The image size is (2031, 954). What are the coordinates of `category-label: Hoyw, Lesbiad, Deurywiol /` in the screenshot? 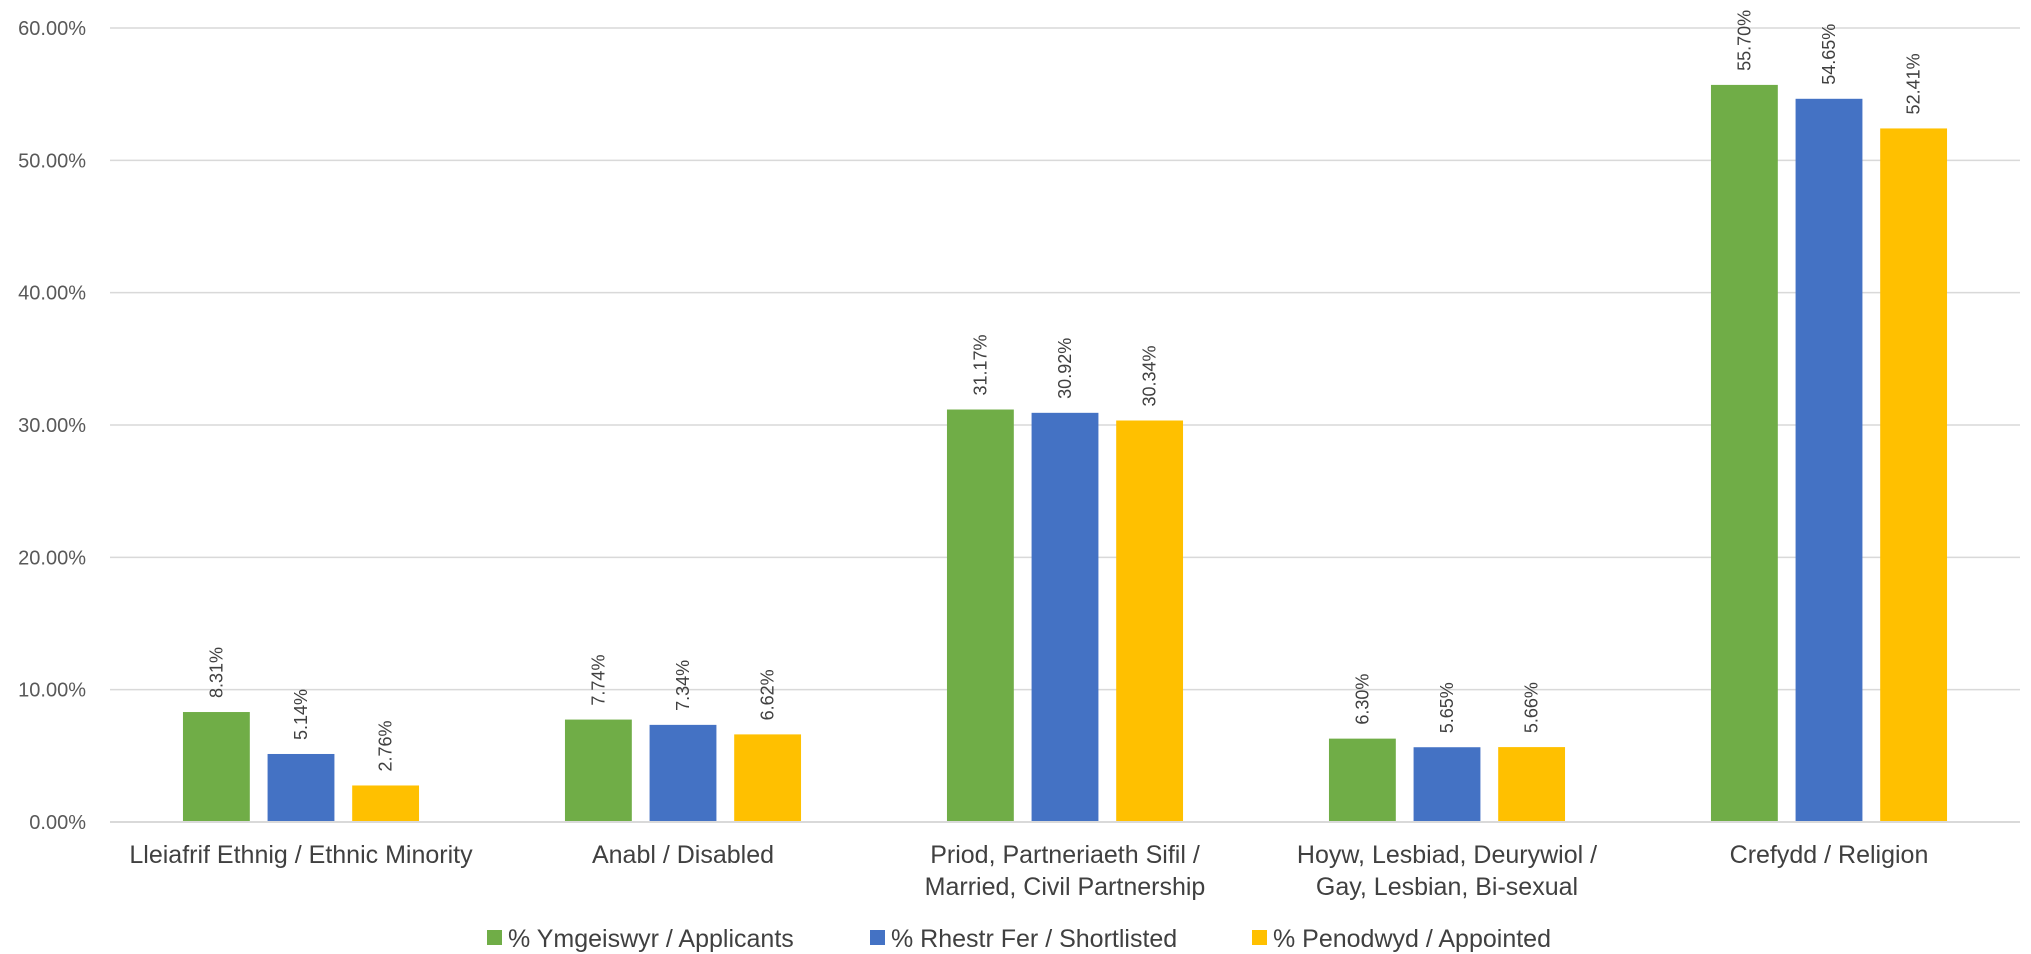 It's located at (1447, 855).